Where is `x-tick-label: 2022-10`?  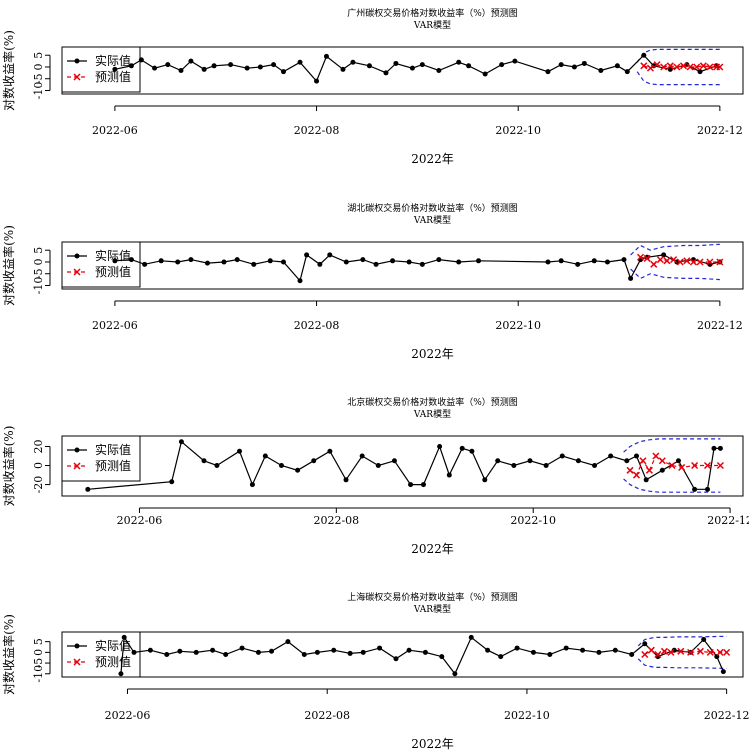
x-tick-label: 2022-10 is located at coordinates (527, 715).